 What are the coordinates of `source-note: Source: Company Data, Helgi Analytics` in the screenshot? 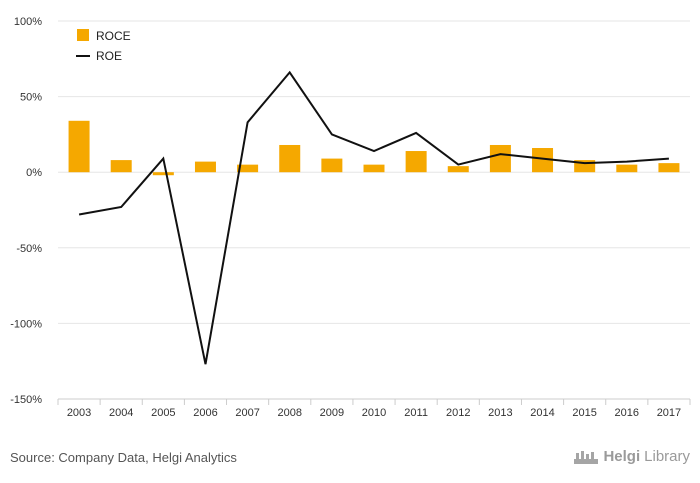 It's located at (123, 457).